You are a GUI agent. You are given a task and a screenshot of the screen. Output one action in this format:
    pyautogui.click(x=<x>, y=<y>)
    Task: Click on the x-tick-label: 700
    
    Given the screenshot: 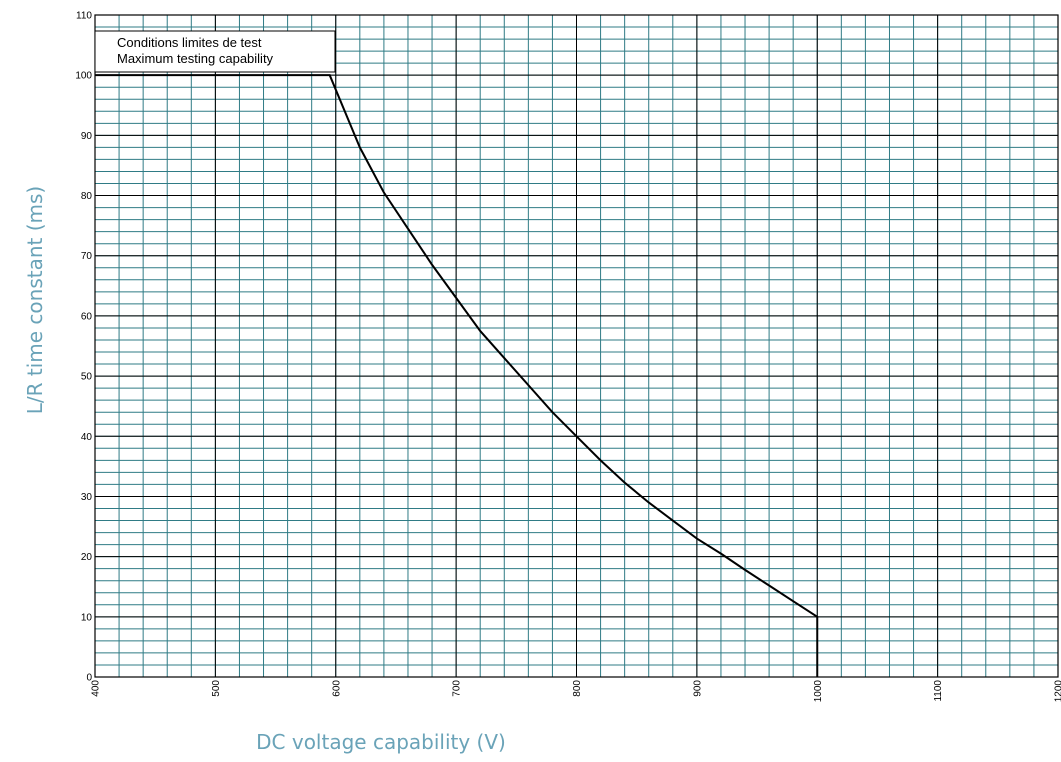 What is the action you would take?
    pyautogui.click(x=457, y=688)
    